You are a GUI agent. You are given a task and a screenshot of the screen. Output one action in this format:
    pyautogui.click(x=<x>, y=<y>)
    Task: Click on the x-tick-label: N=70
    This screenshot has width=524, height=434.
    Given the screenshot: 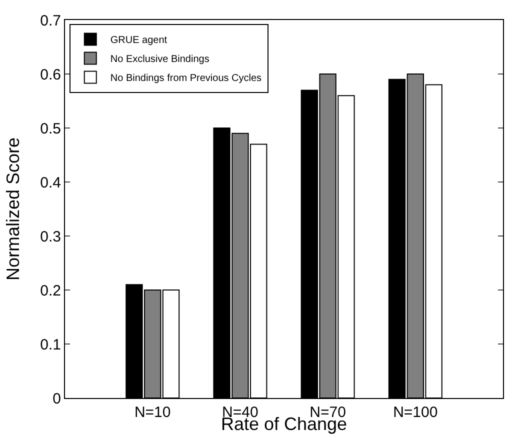 What is the action you would take?
    pyautogui.click(x=328, y=412)
    